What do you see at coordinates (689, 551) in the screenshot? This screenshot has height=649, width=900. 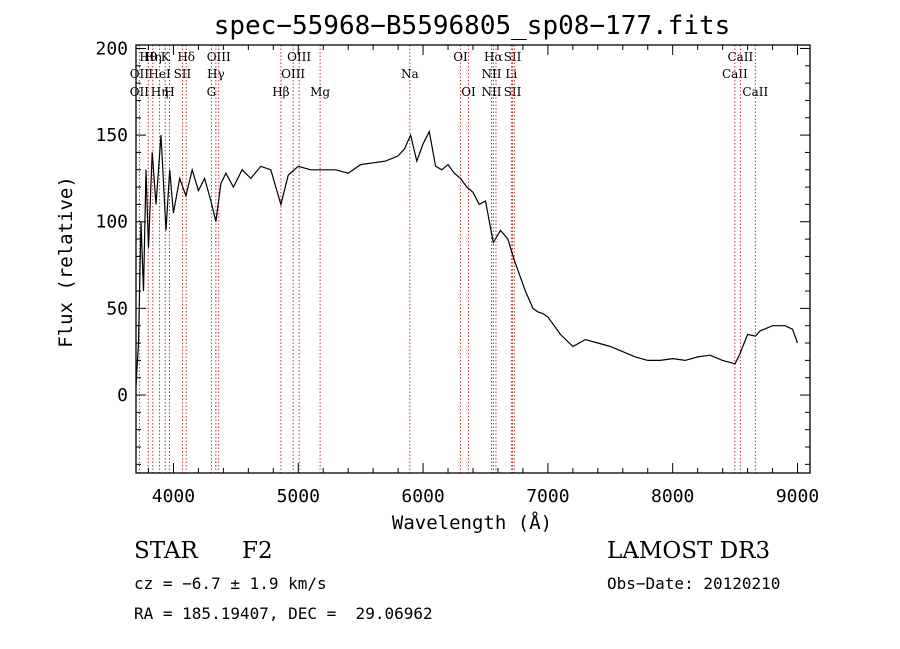 I see `survey-name: LAMOST DR3` at bounding box center [689, 551].